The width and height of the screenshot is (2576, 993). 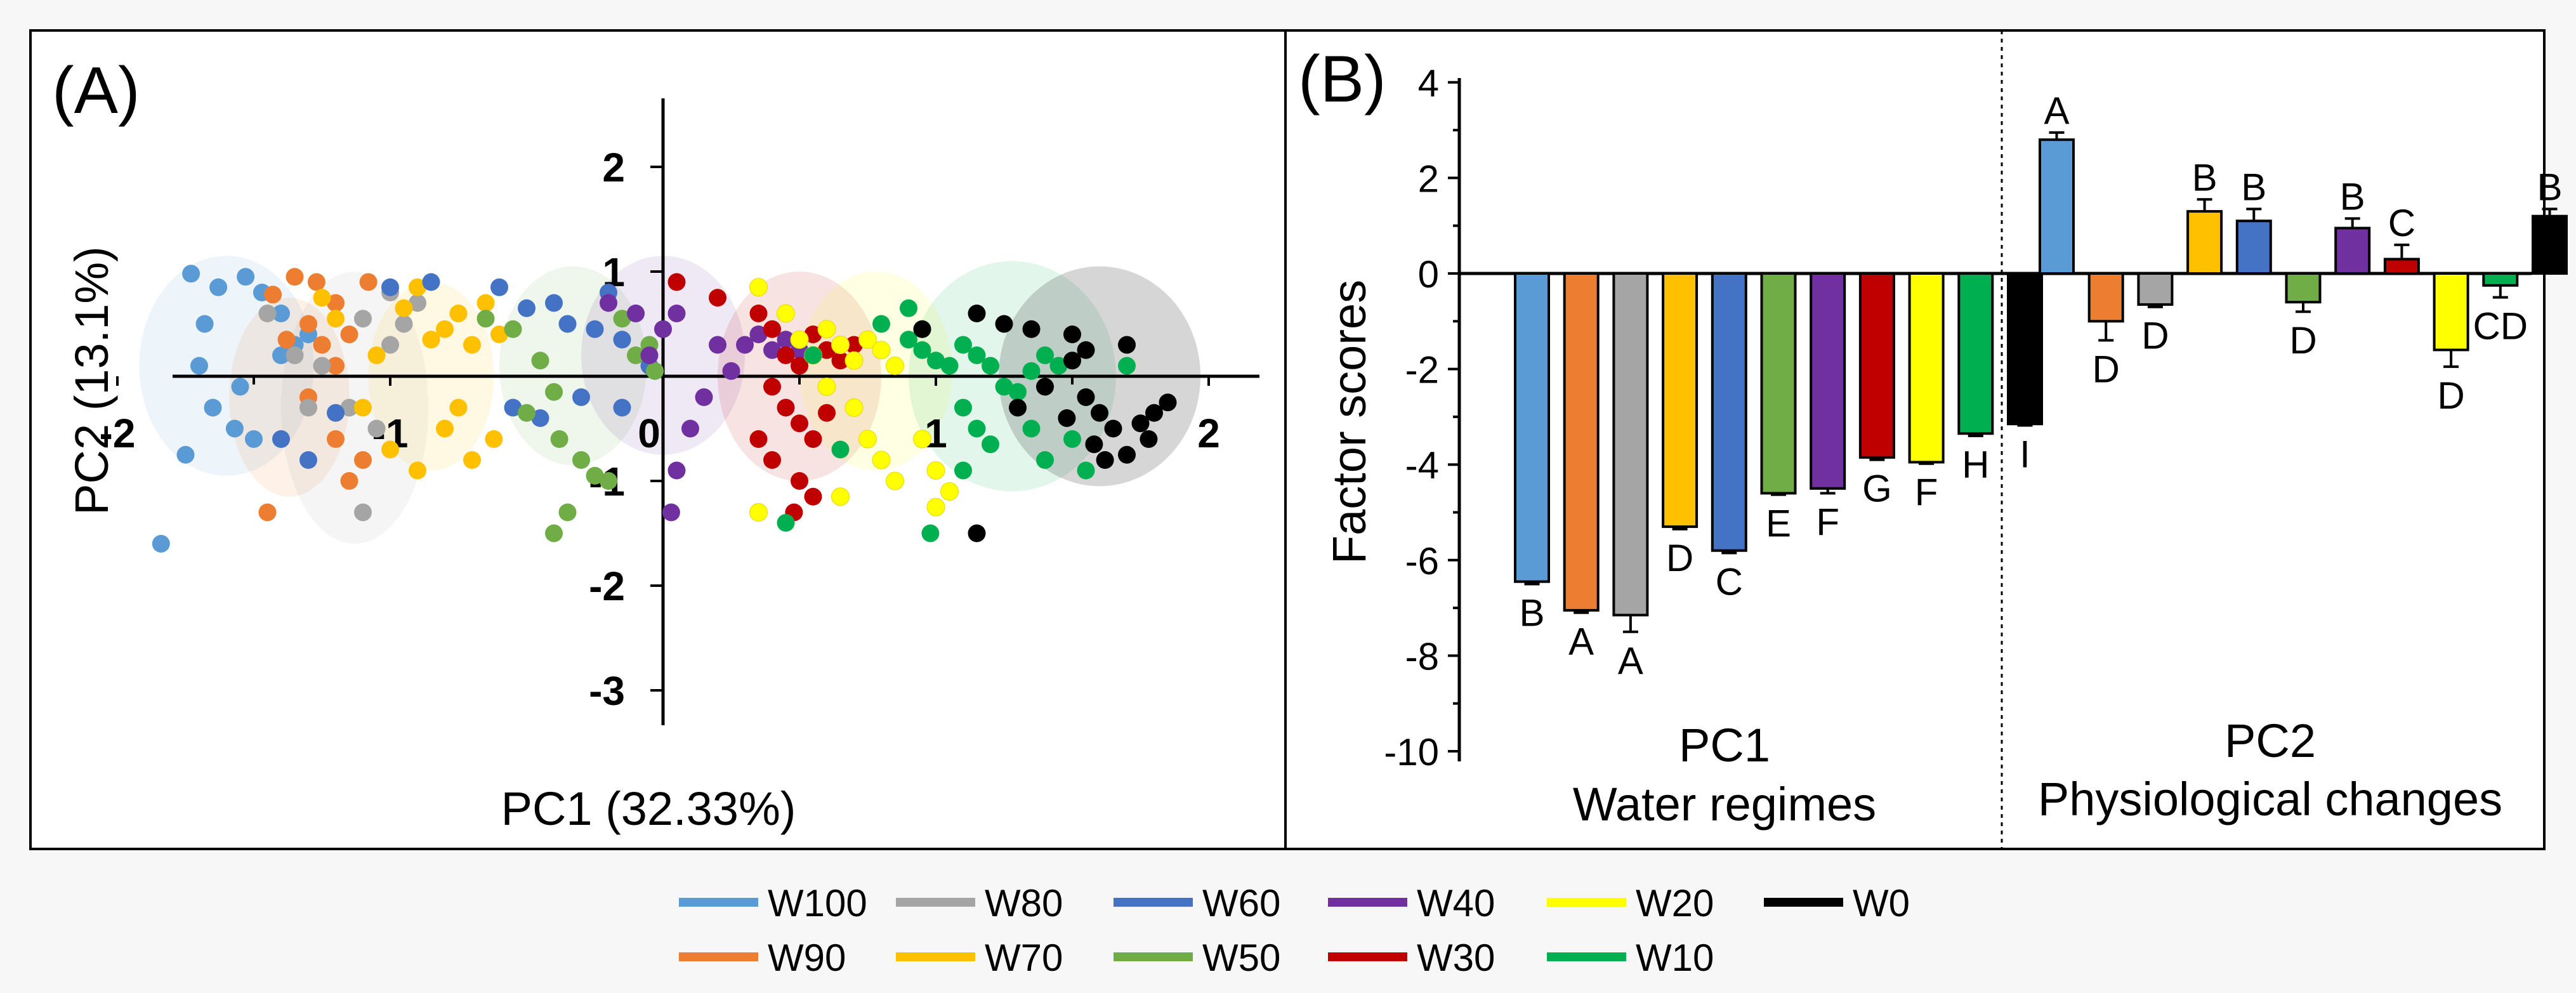 I want to click on legend-label-w50: W50, so click(x=1241, y=958).